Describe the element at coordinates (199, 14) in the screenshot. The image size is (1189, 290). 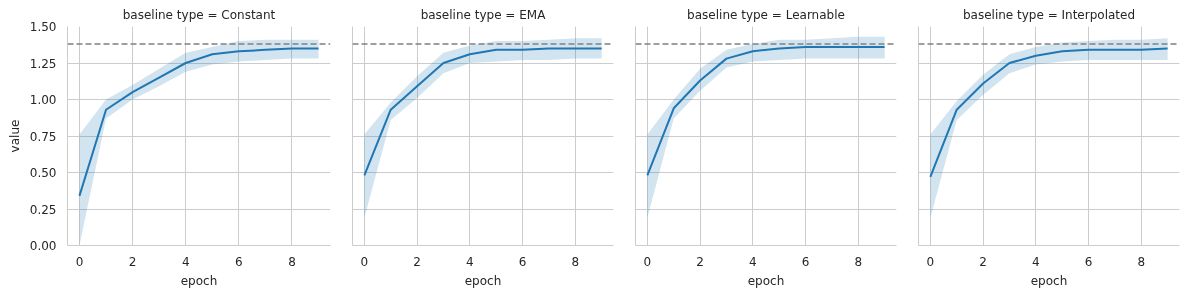
I see `chart-title: baseline type = Constant` at that location.